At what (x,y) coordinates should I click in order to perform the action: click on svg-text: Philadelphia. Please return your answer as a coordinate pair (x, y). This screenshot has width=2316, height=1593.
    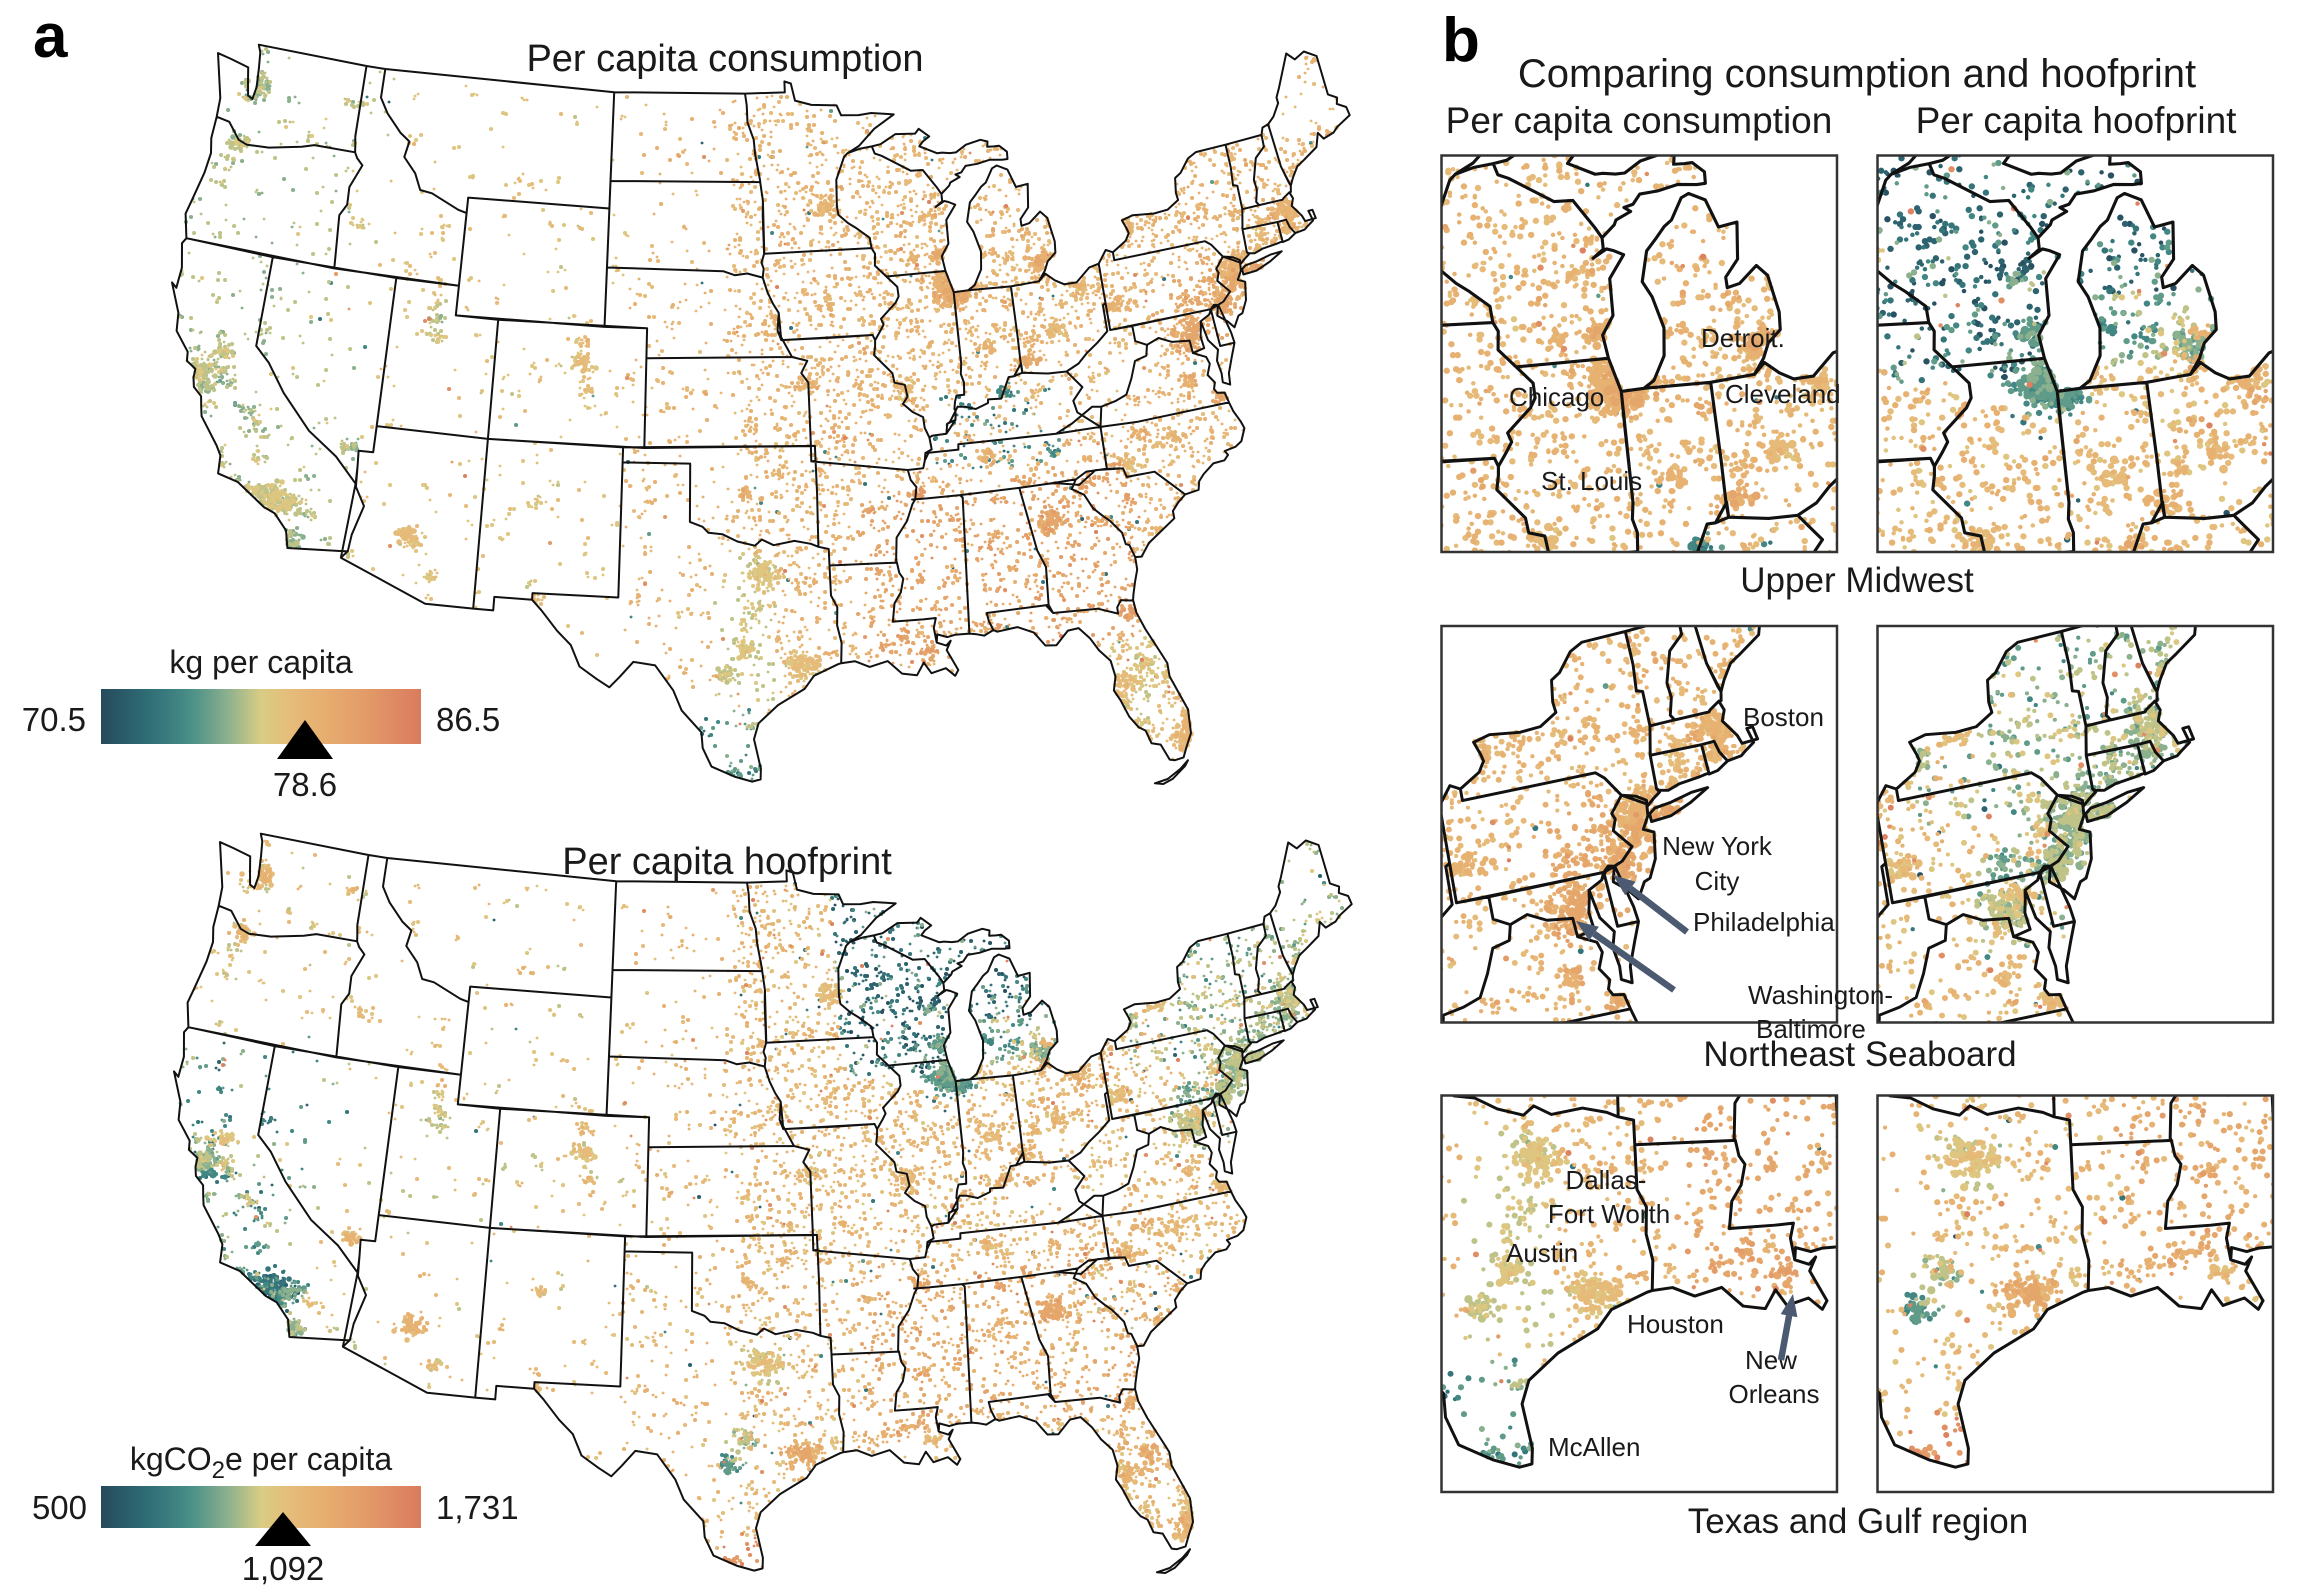
    Looking at the image, I should click on (1764, 922).